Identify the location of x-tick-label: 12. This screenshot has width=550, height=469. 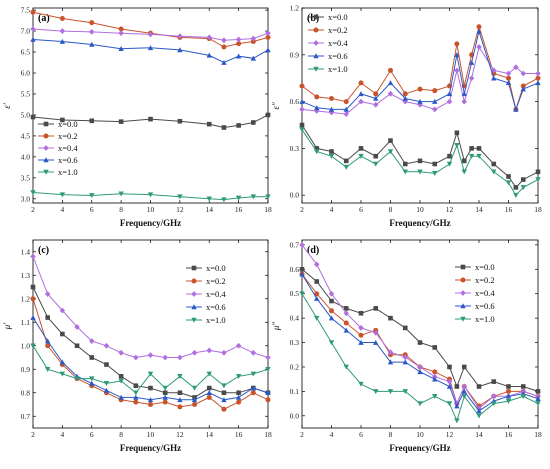
(180, 209).